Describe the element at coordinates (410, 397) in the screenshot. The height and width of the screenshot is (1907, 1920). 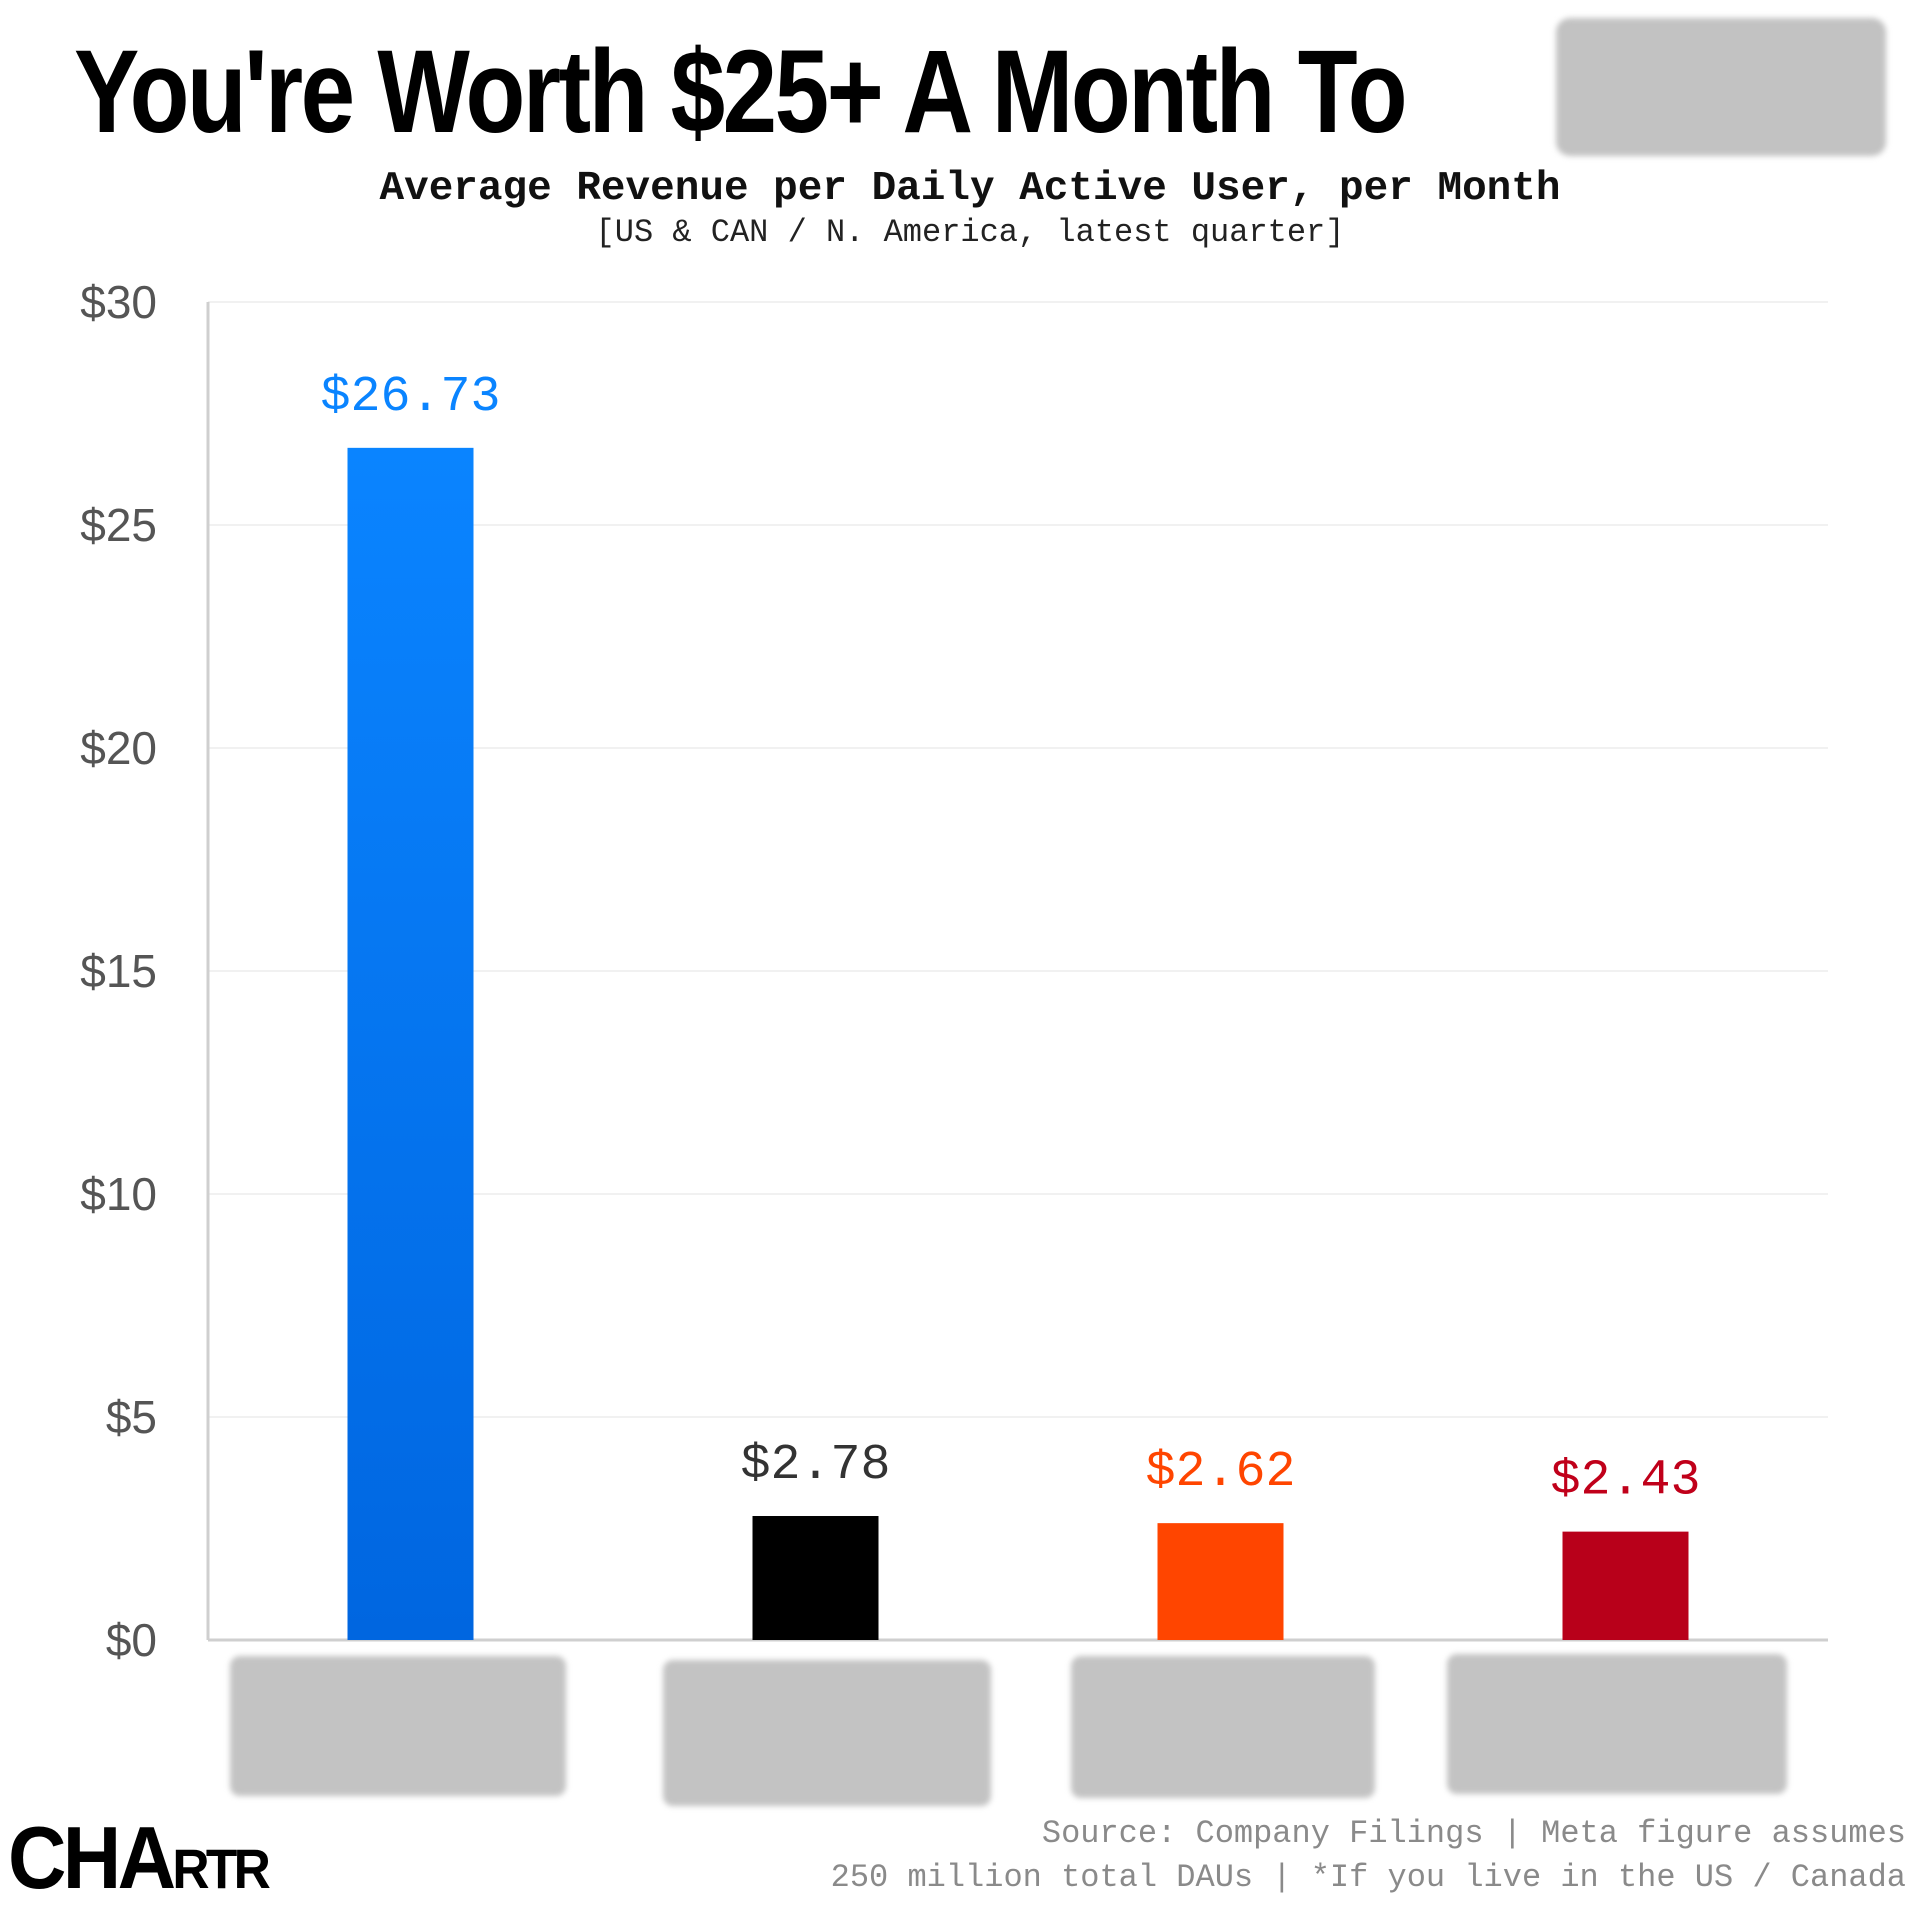
I see `bar-value-label: $26.73` at that location.